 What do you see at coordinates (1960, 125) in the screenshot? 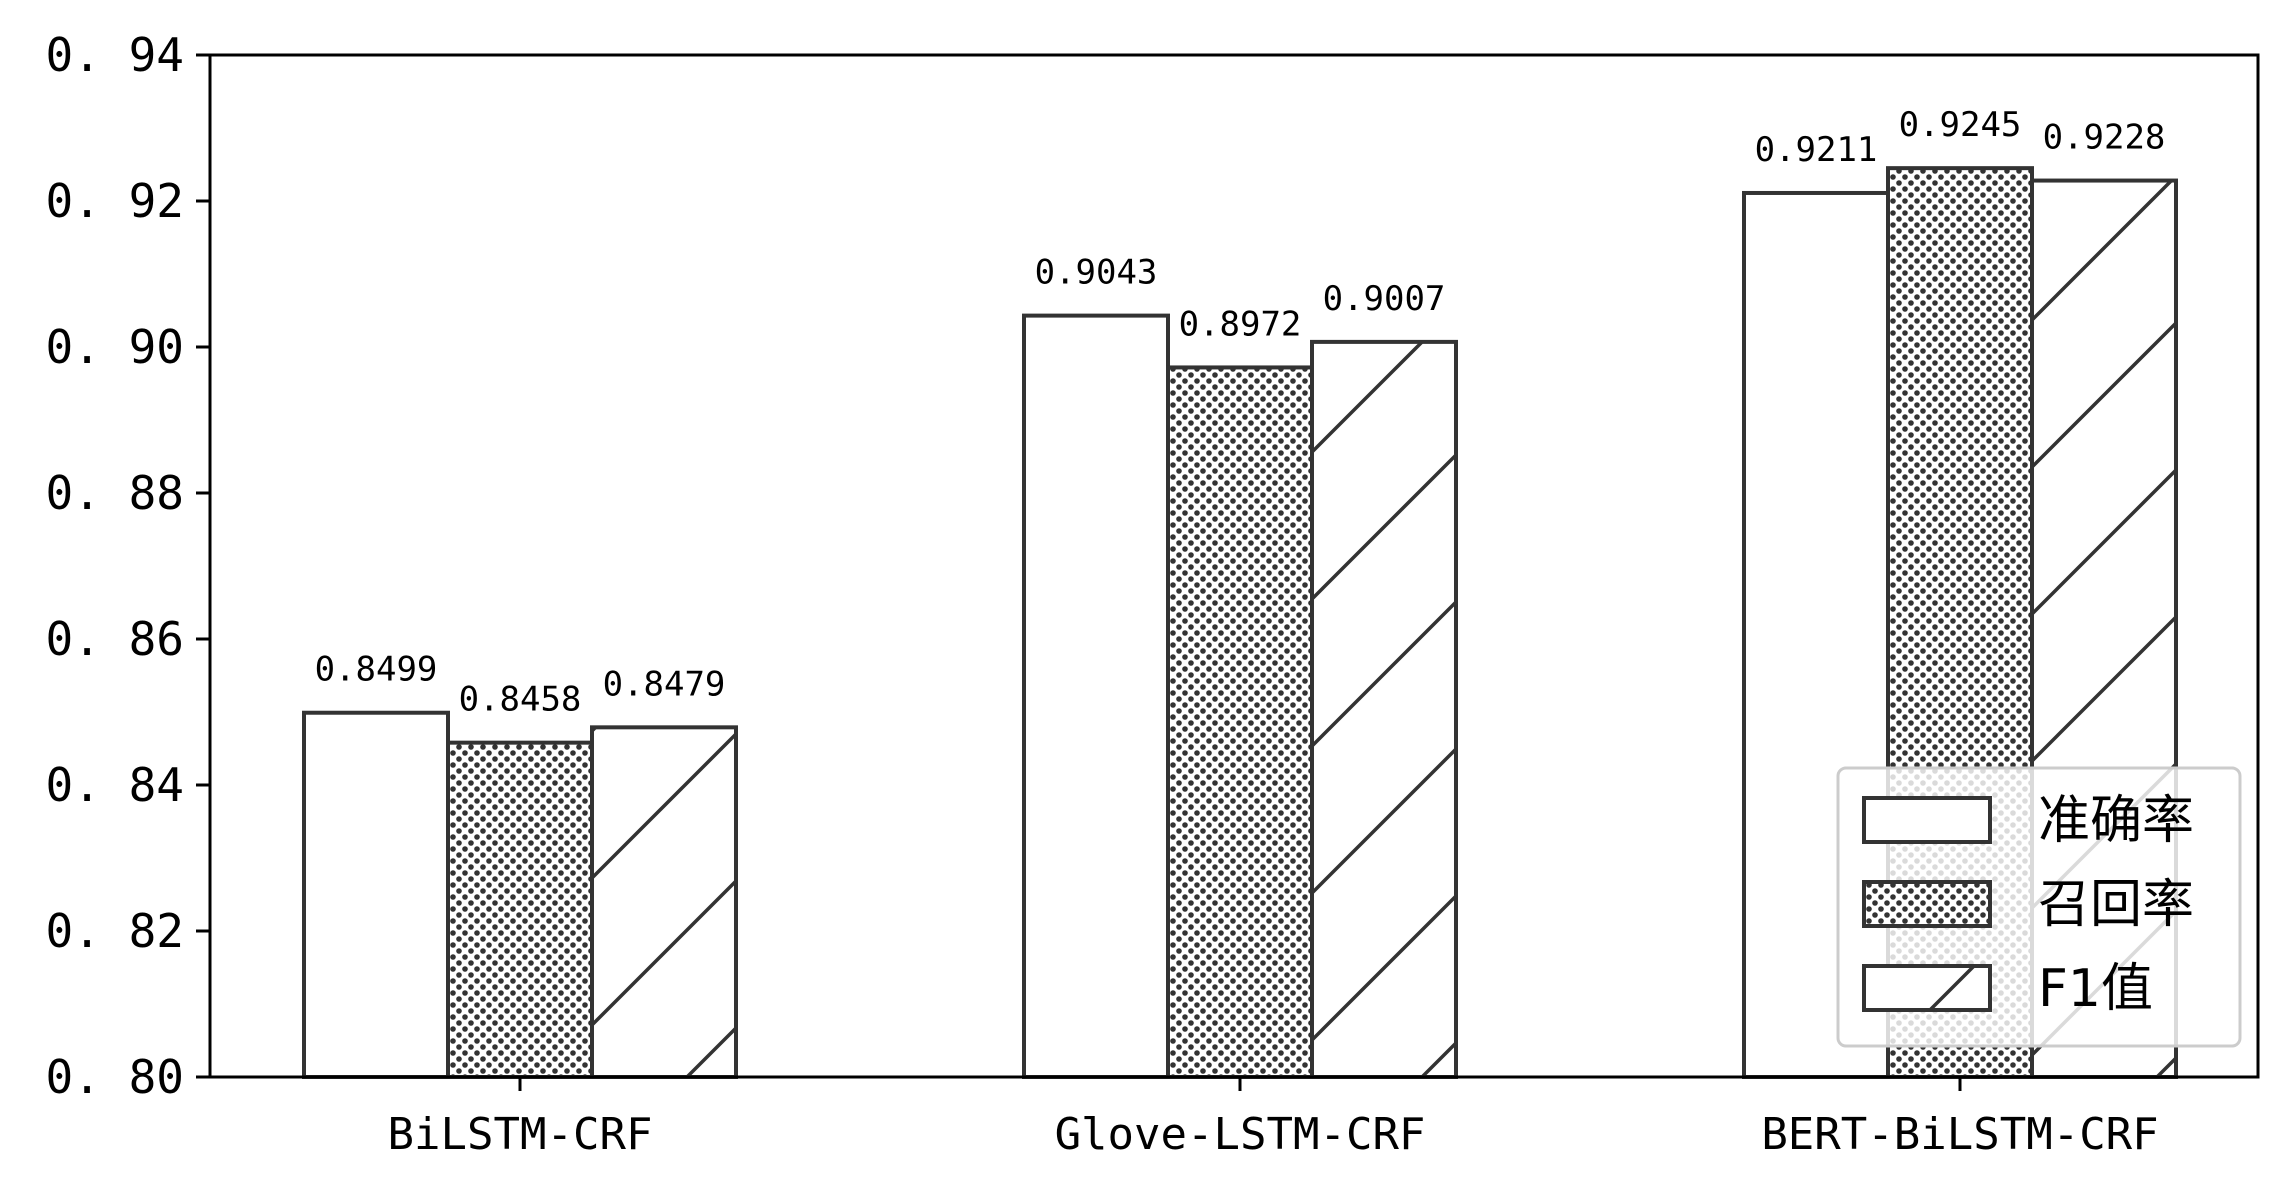
I see `data-label: 0.9245` at bounding box center [1960, 125].